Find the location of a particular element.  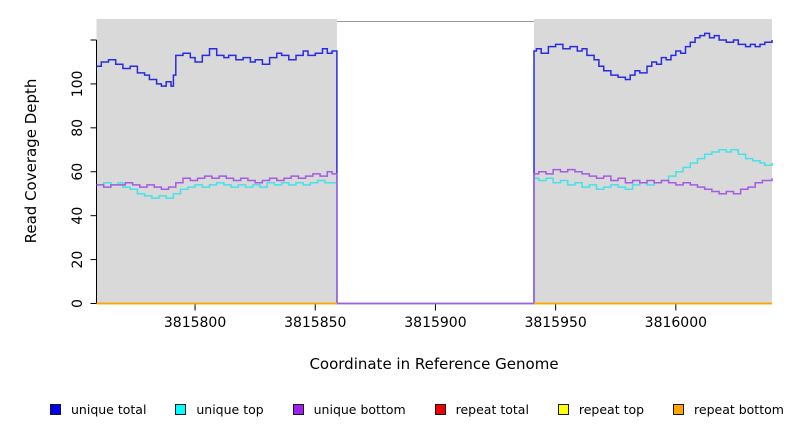

legend-item-repeat-bottom: repeat bottom is located at coordinates (728, 409).